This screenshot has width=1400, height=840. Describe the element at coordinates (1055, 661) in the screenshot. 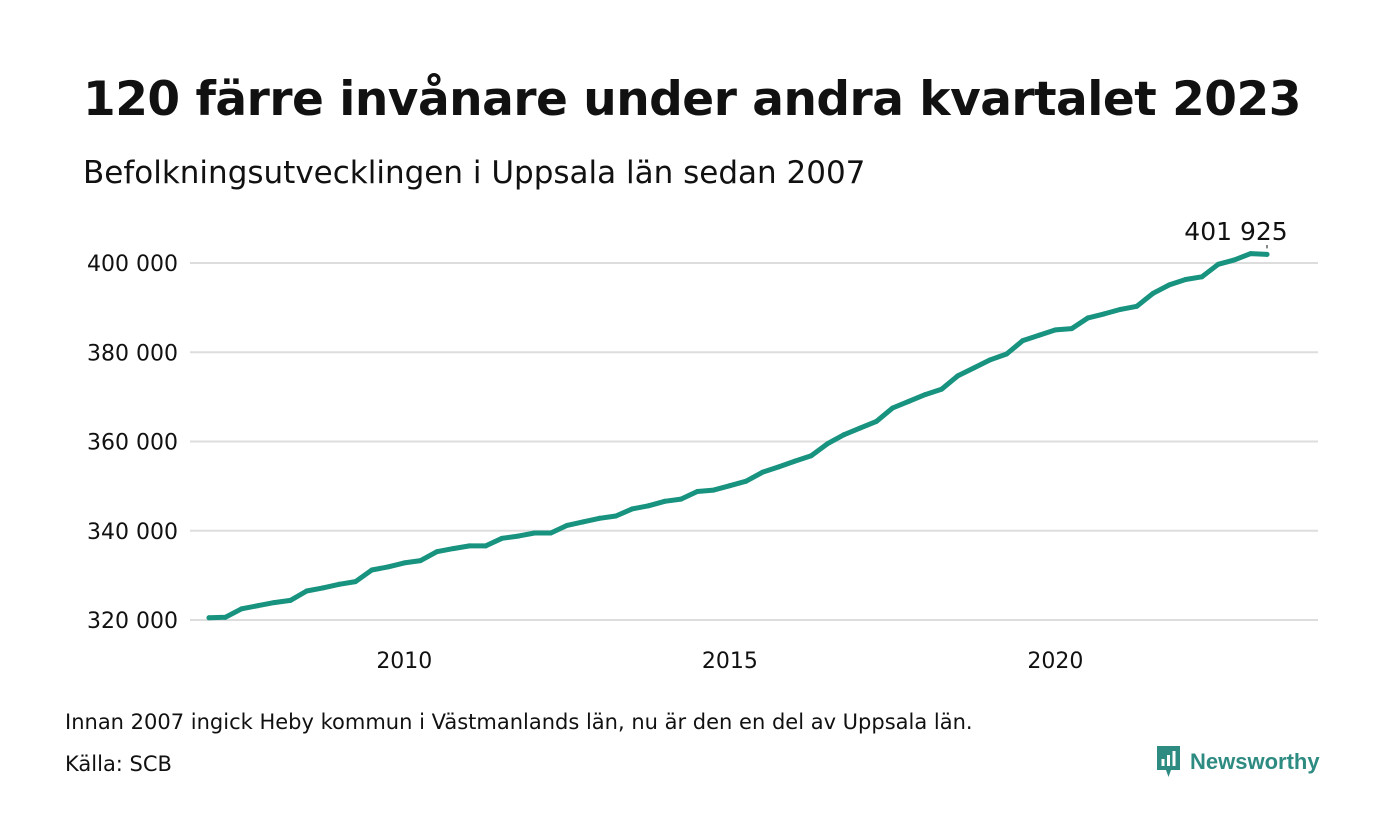

I see `x-tick-label: 2020` at that location.